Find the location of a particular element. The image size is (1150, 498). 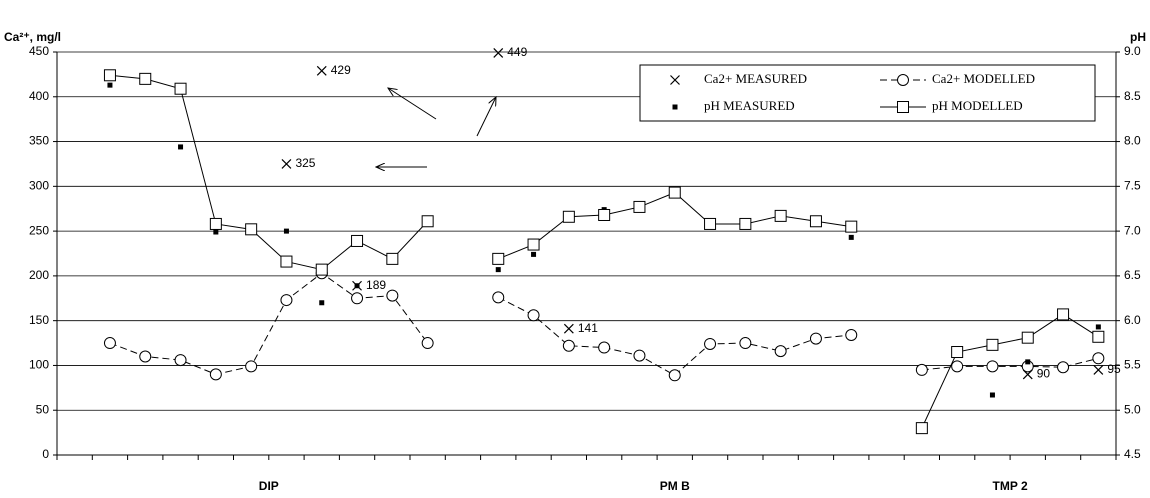

y2-tick-label: 9.0 is located at coordinates (1132, 51).